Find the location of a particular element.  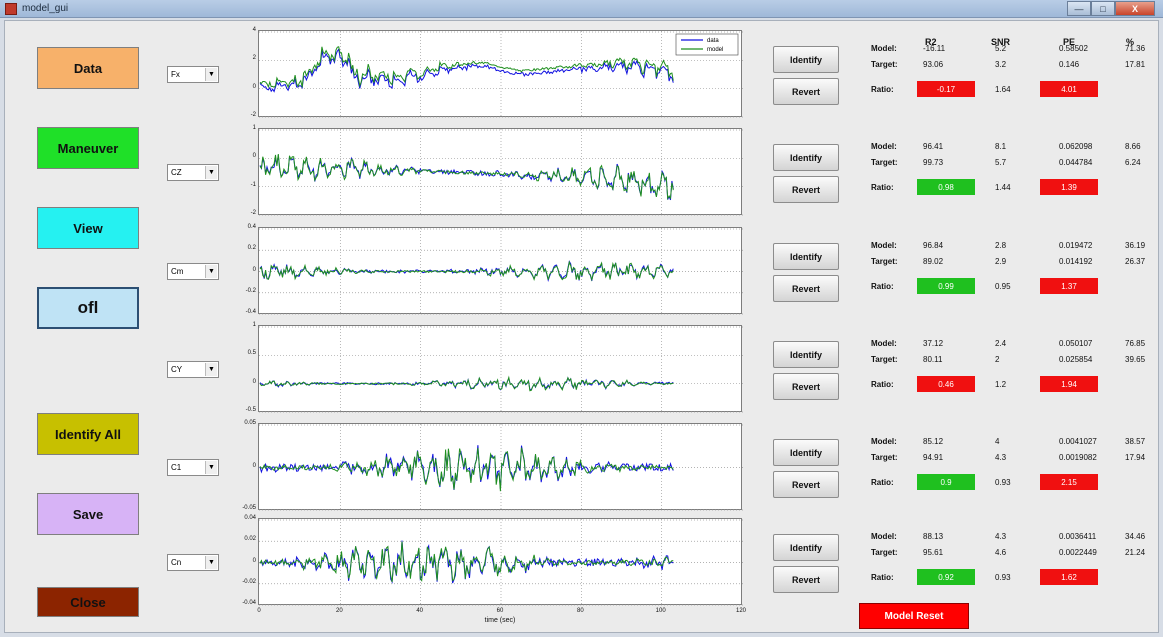

y-tick-label: -0.4 is located at coordinates (250, 312).